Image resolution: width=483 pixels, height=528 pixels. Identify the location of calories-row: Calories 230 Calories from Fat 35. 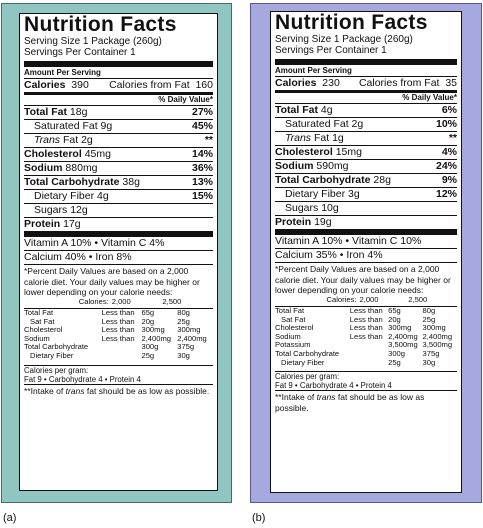
(366, 83).